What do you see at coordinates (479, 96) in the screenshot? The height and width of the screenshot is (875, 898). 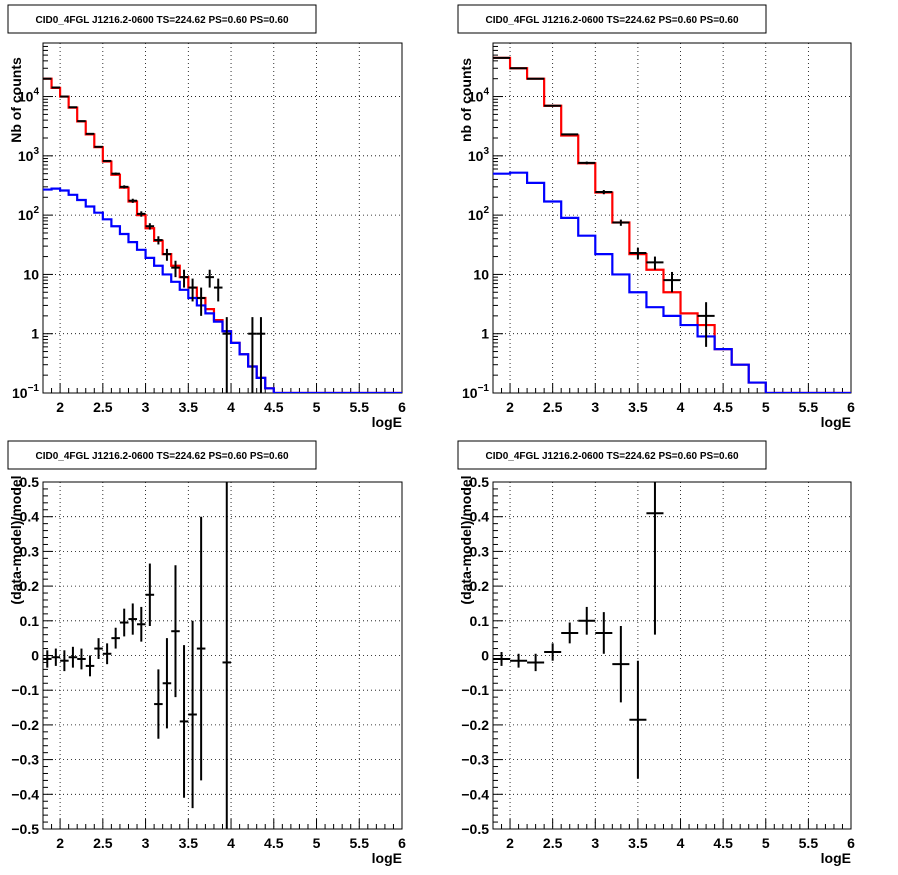 I see `y-tick-label: 10⁴` at bounding box center [479, 96].